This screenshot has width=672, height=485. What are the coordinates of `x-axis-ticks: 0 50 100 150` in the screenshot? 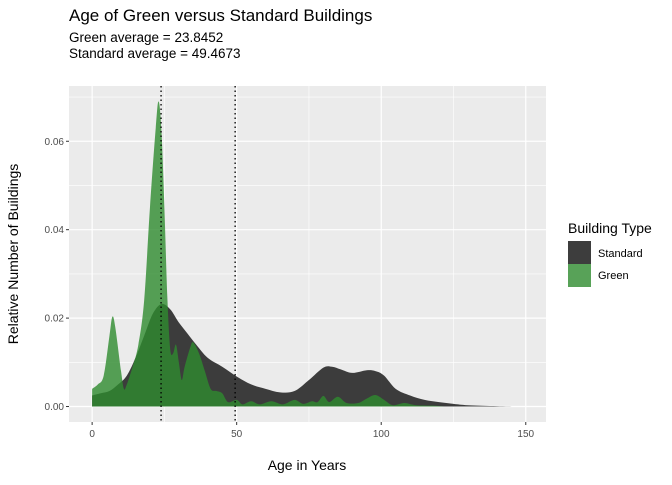 It's located at (312, 431).